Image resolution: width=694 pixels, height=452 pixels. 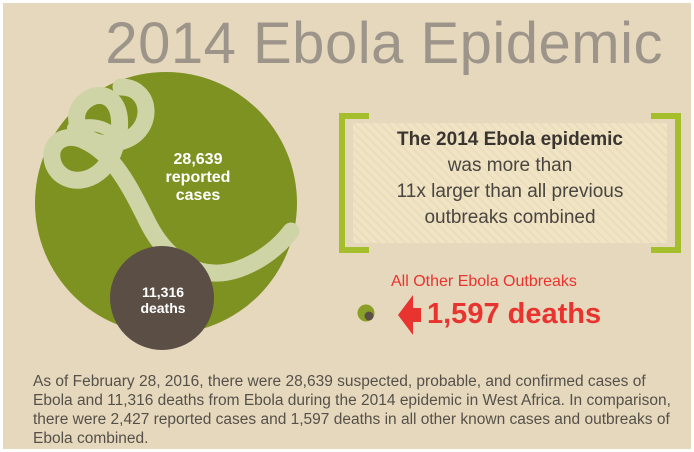 I want to click on deaths-label: 11,316 deaths, so click(x=163, y=300).